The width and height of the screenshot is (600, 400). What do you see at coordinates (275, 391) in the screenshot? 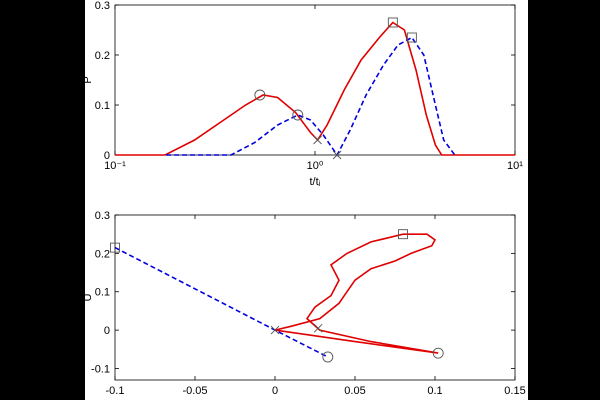
I see `x-tick-label: 0` at bounding box center [275, 391].